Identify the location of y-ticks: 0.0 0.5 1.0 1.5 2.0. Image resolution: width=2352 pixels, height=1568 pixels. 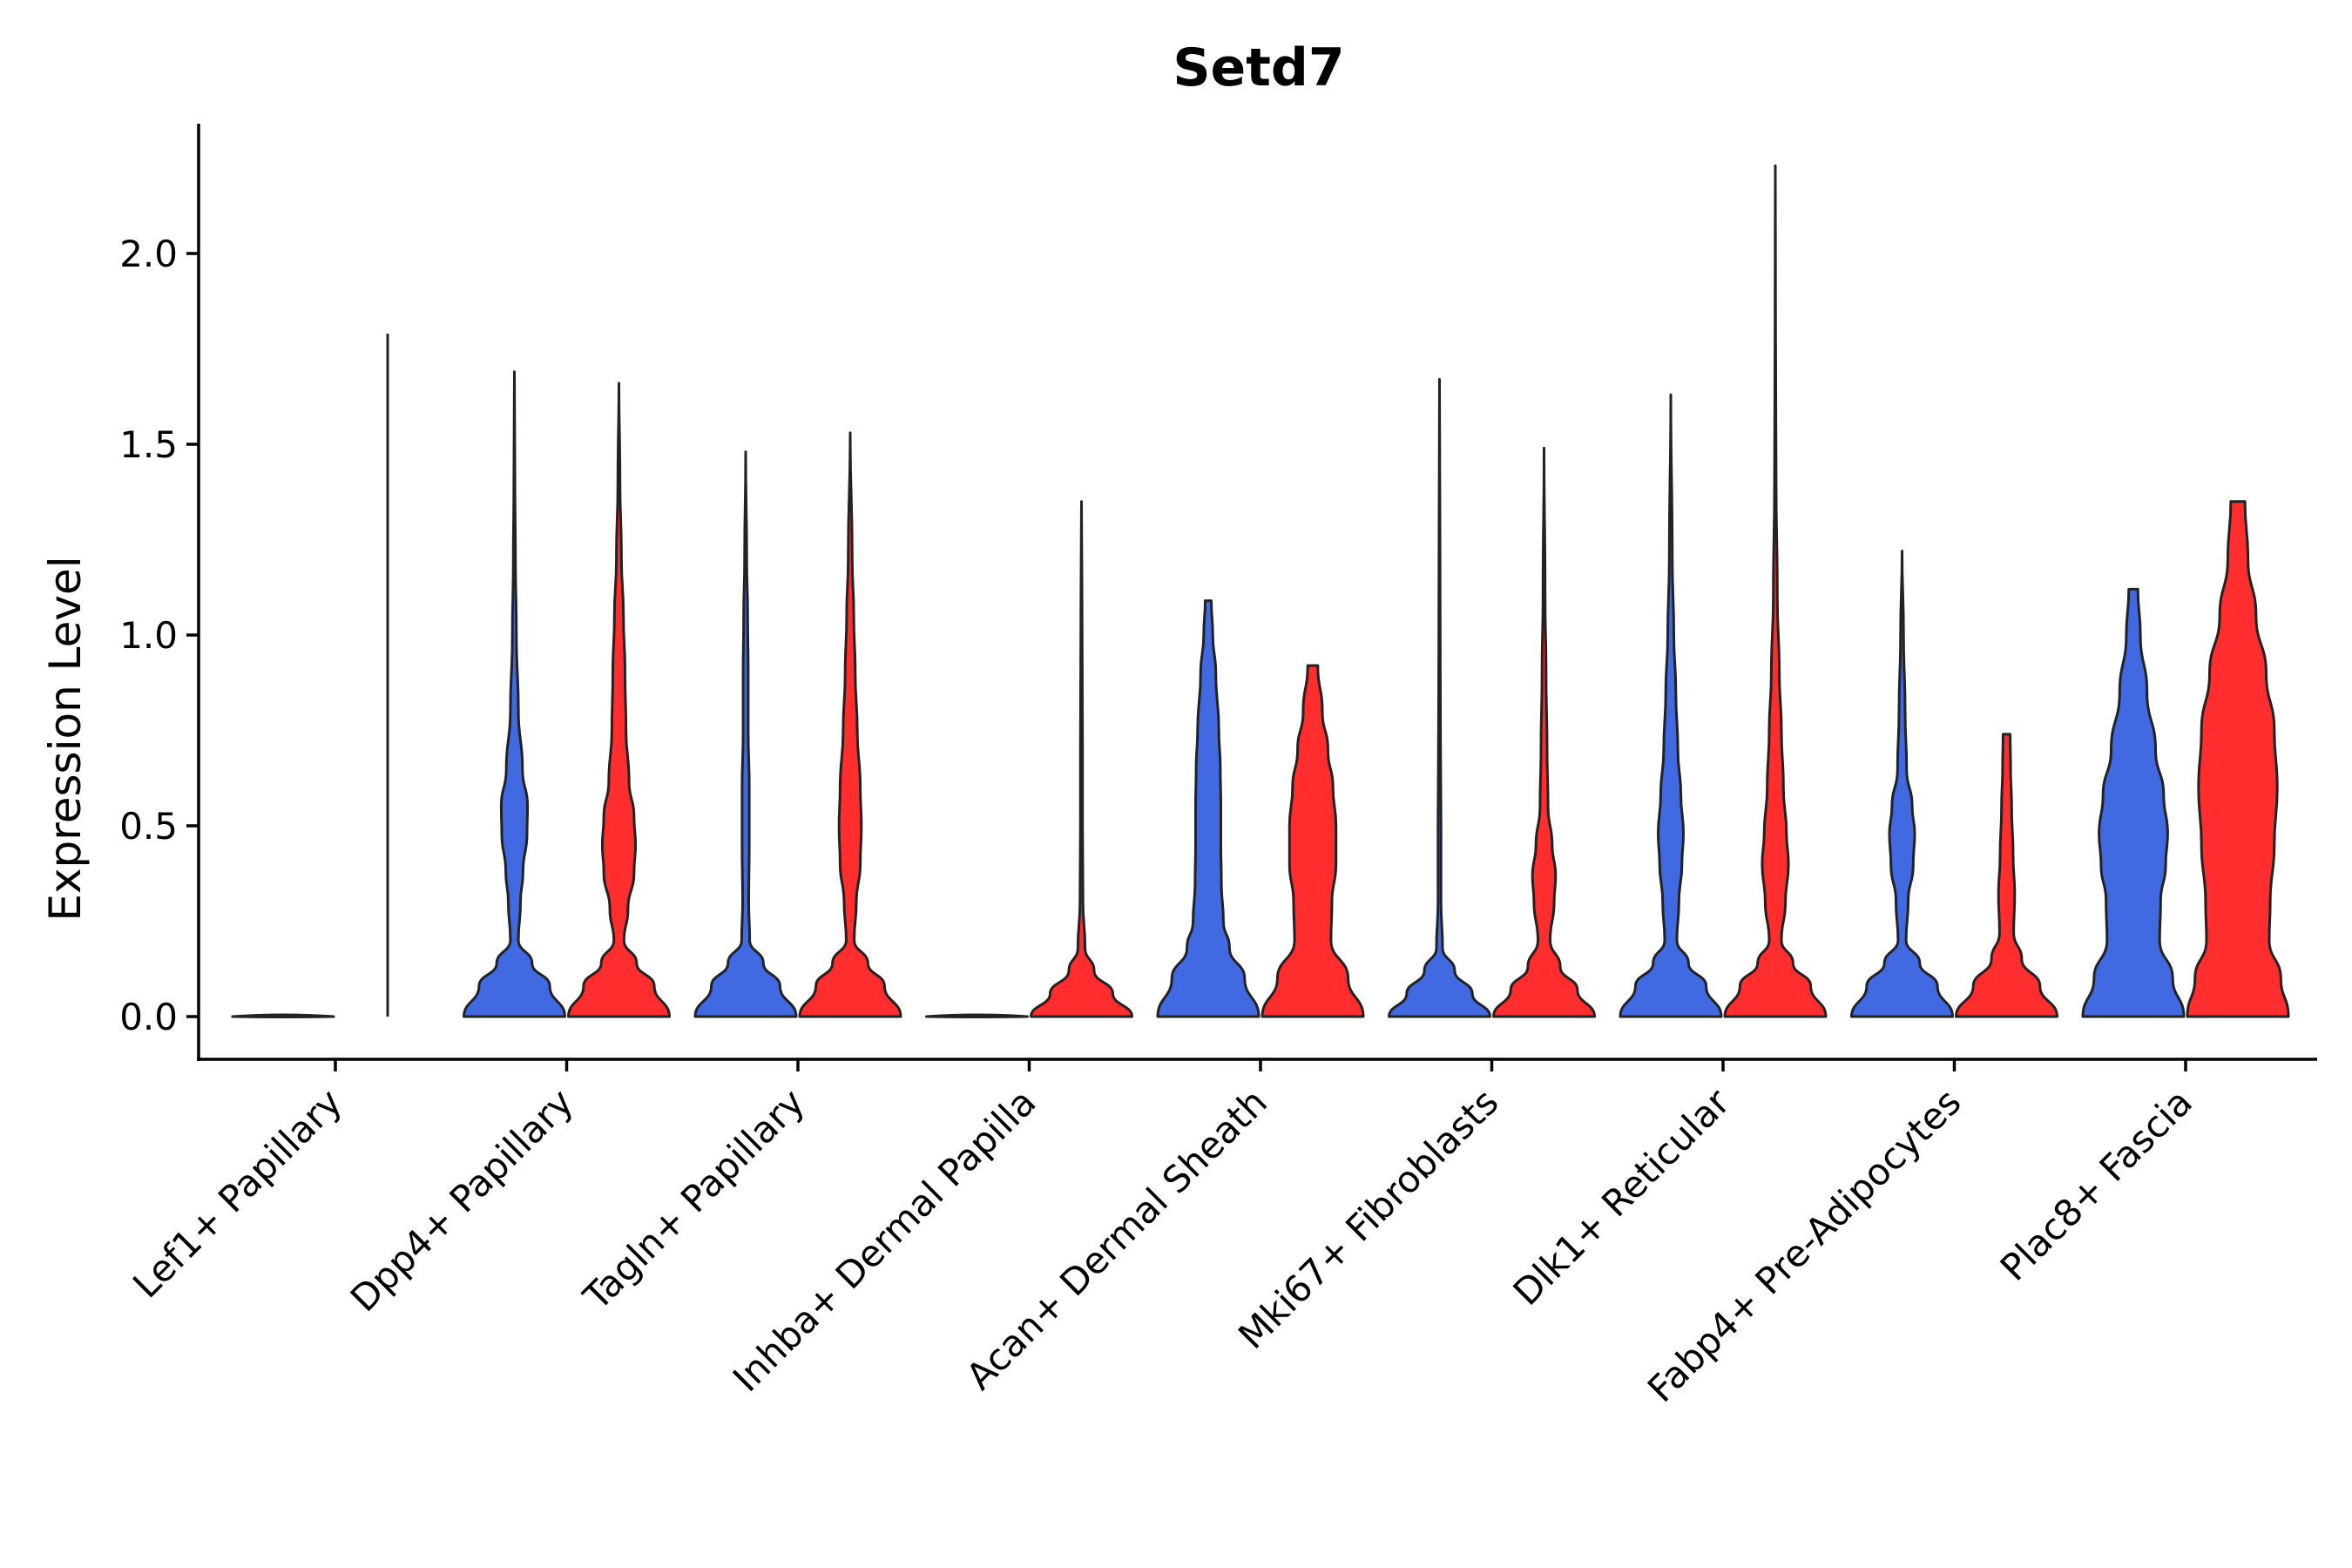
(159, 635).